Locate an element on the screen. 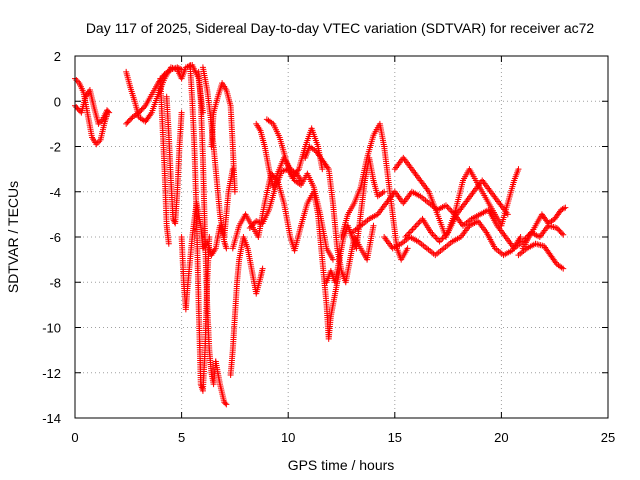 The image size is (640, 480). y-tick-label: -6 is located at coordinates (55, 237).